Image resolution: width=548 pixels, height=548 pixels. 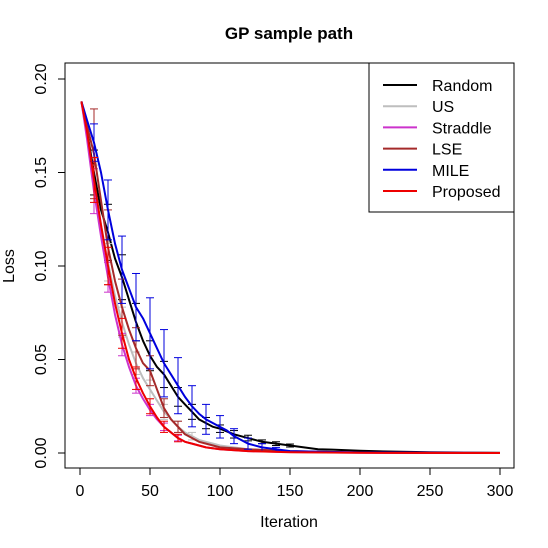 What do you see at coordinates (289, 33) in the screenshot?
I see `chart-title: GP sample path` at bounding box center [289, 33].